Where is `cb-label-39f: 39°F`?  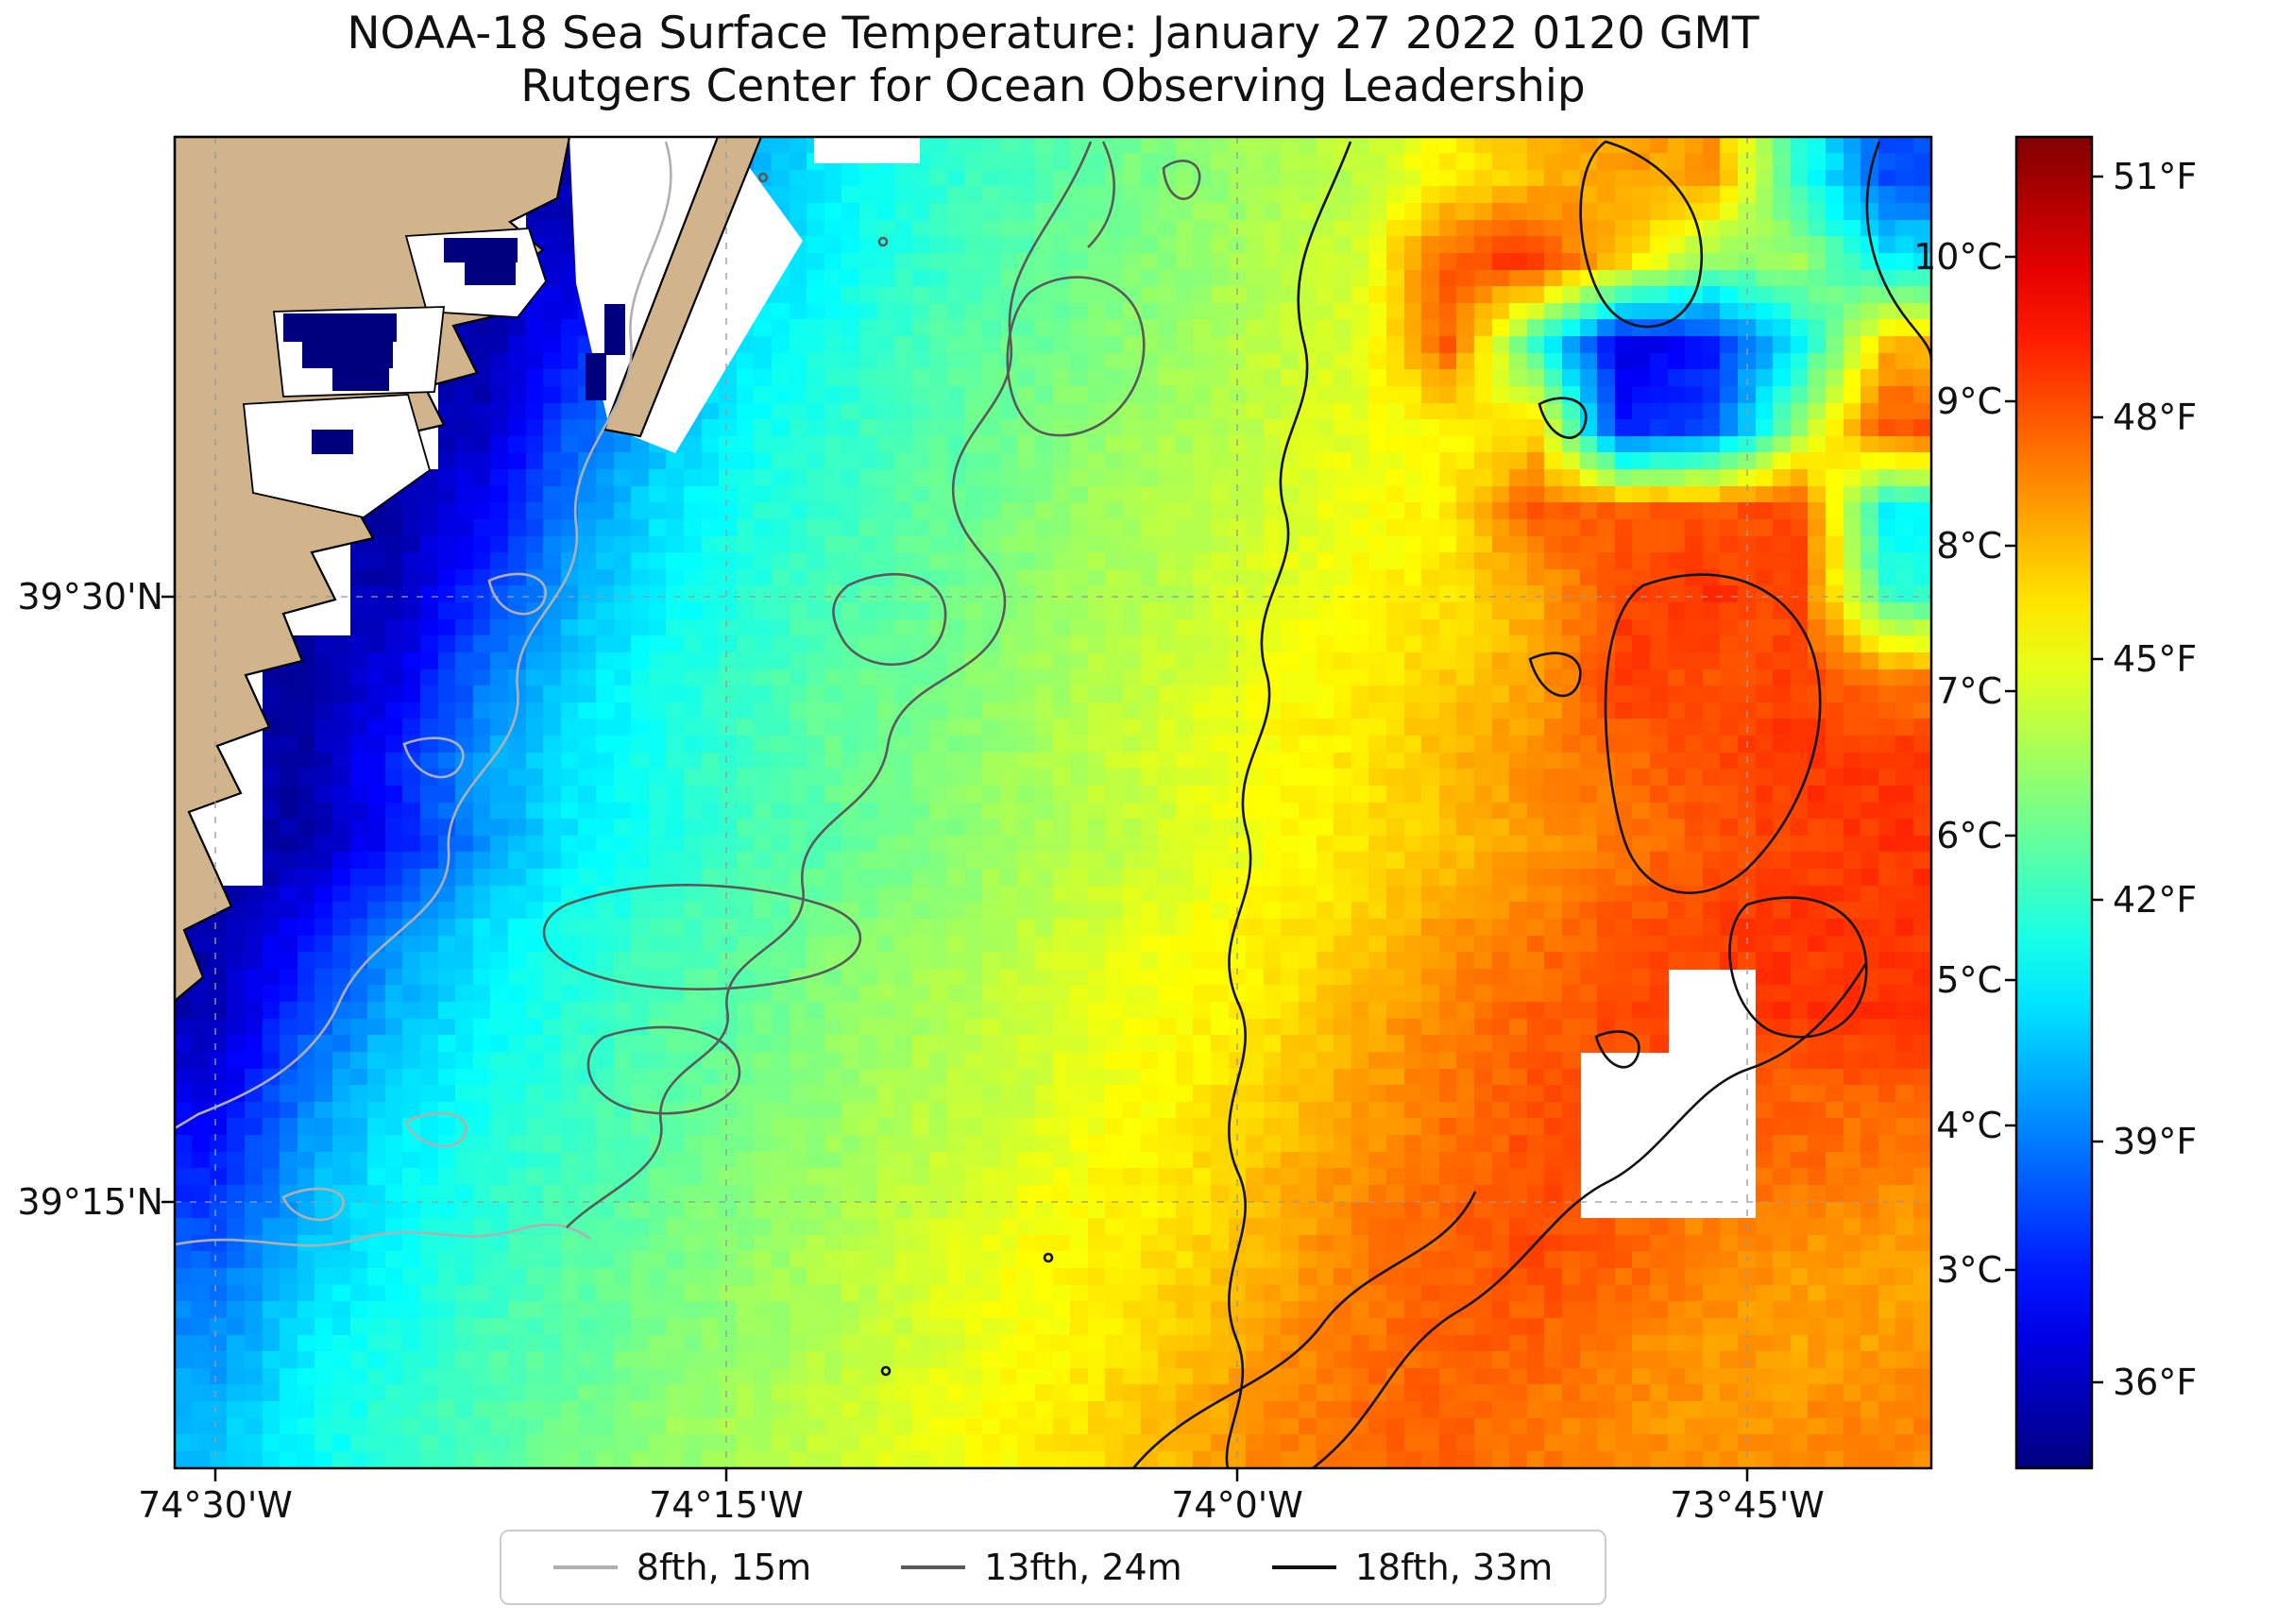 cb-label-39f: 39°F is located at coordinates (2155, 1141).